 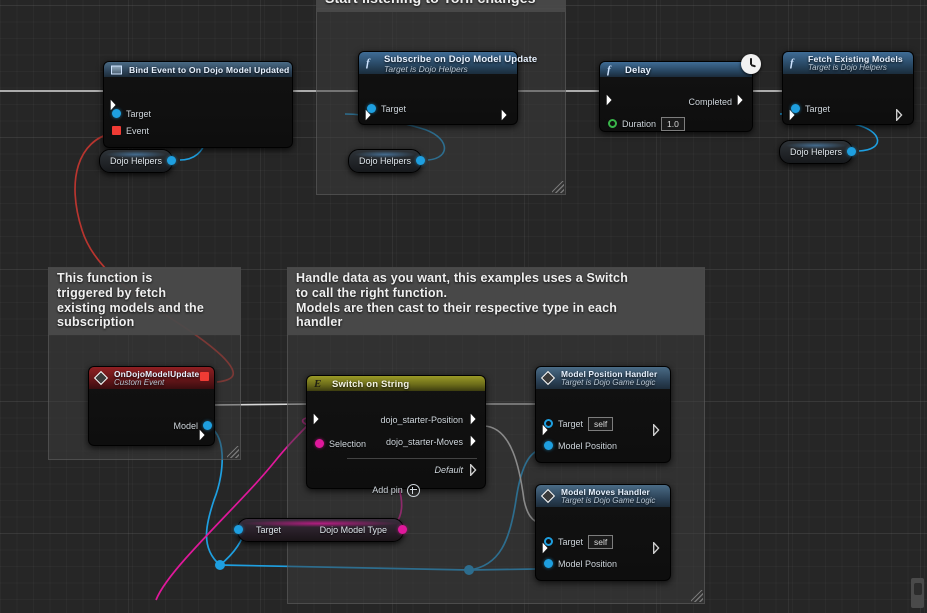 I want to click on exec-out-completed-pin, so click(x=741, y=100).